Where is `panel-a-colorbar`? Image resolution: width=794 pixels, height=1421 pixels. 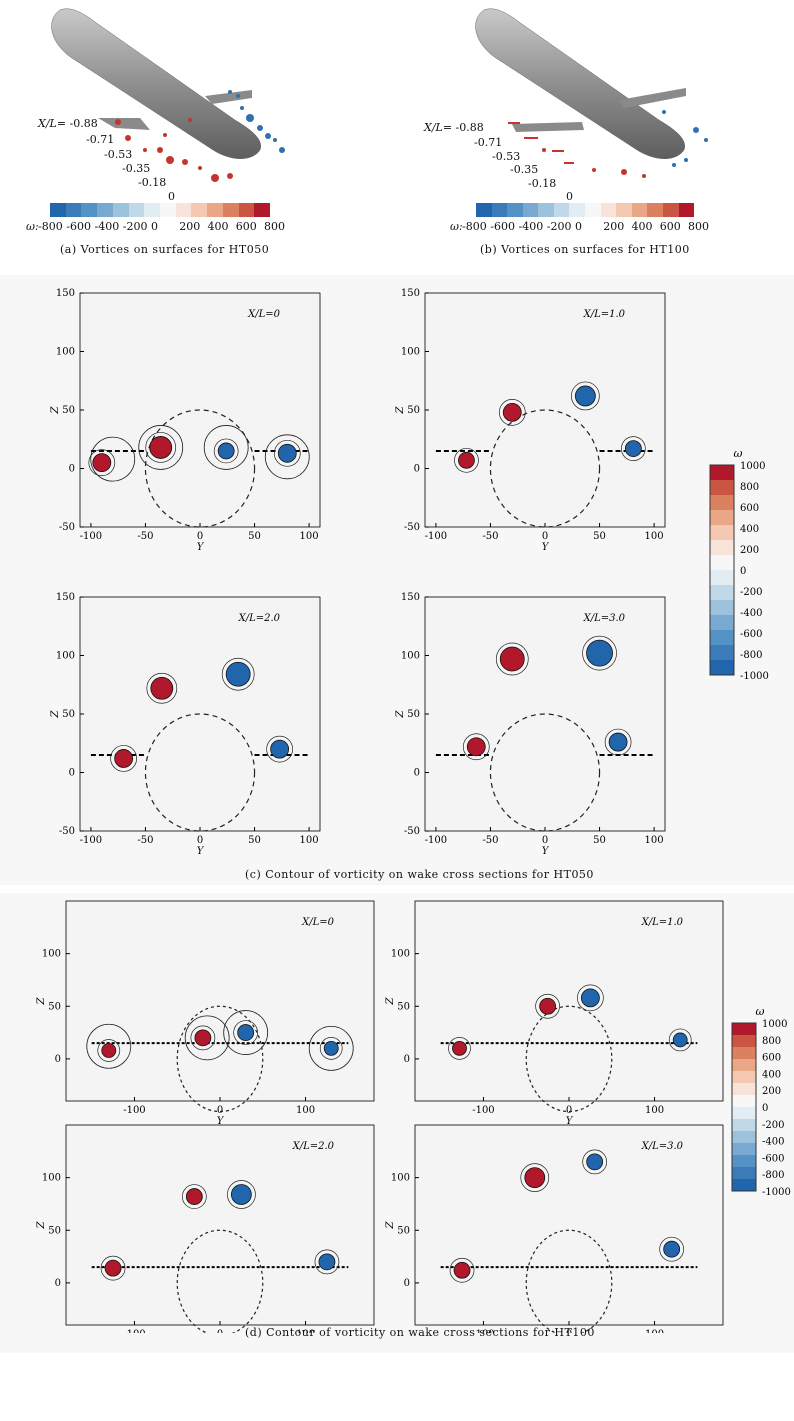
panel-a-colorbar is located at coordinates (160, 210).